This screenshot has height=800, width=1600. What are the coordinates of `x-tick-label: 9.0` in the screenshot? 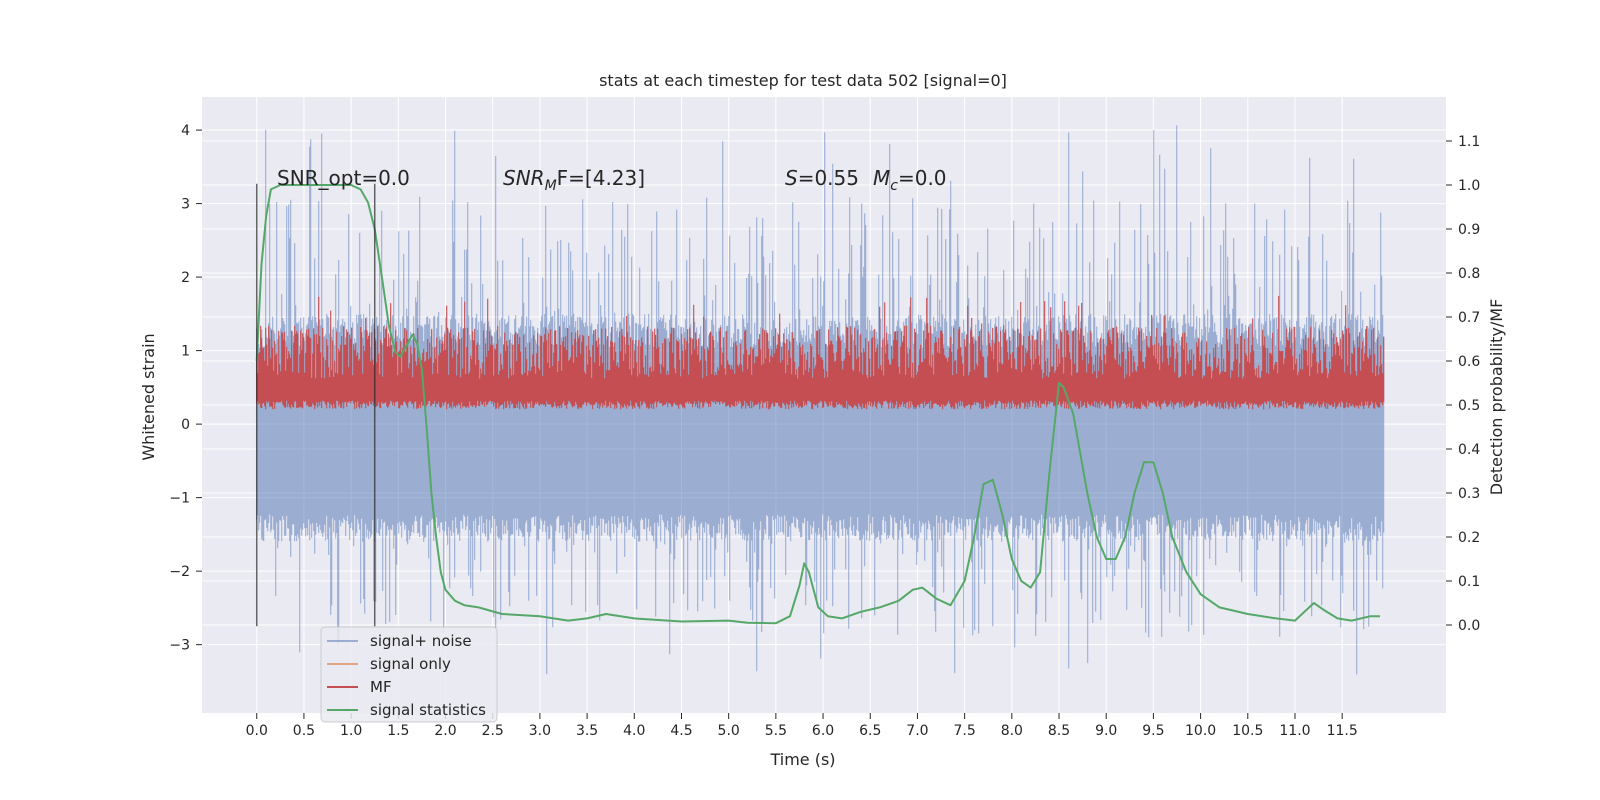 It's located at (1106, 731).